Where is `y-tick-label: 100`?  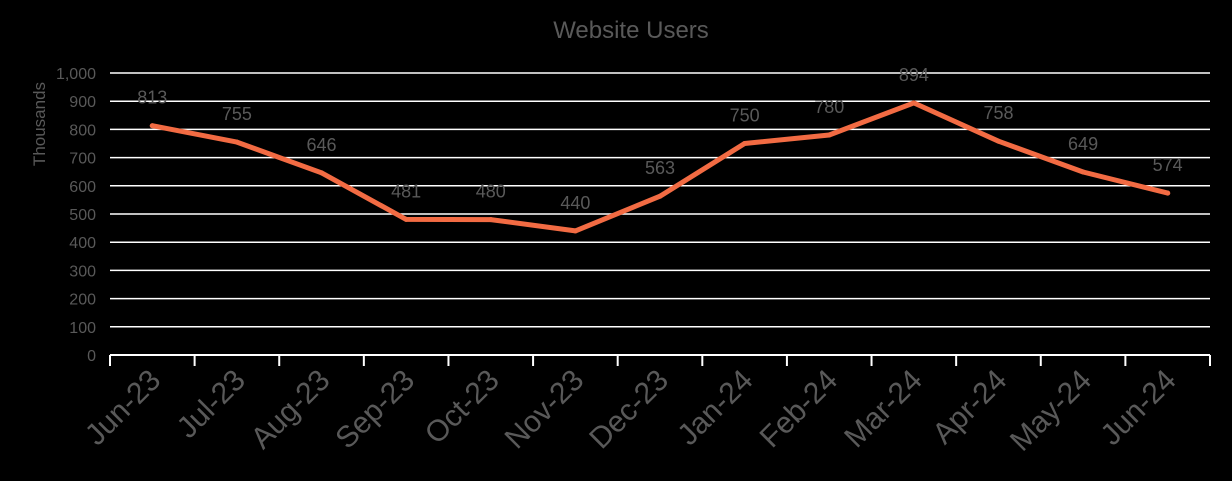 y-tick-label: 100 is located at coordinates (82, 328).